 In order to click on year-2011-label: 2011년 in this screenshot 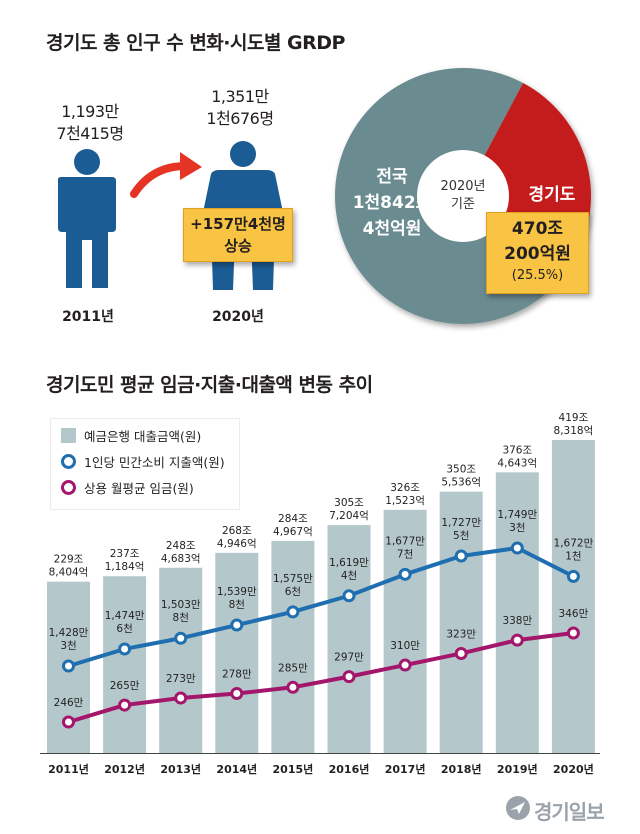, I will do `click(88, 317)`.